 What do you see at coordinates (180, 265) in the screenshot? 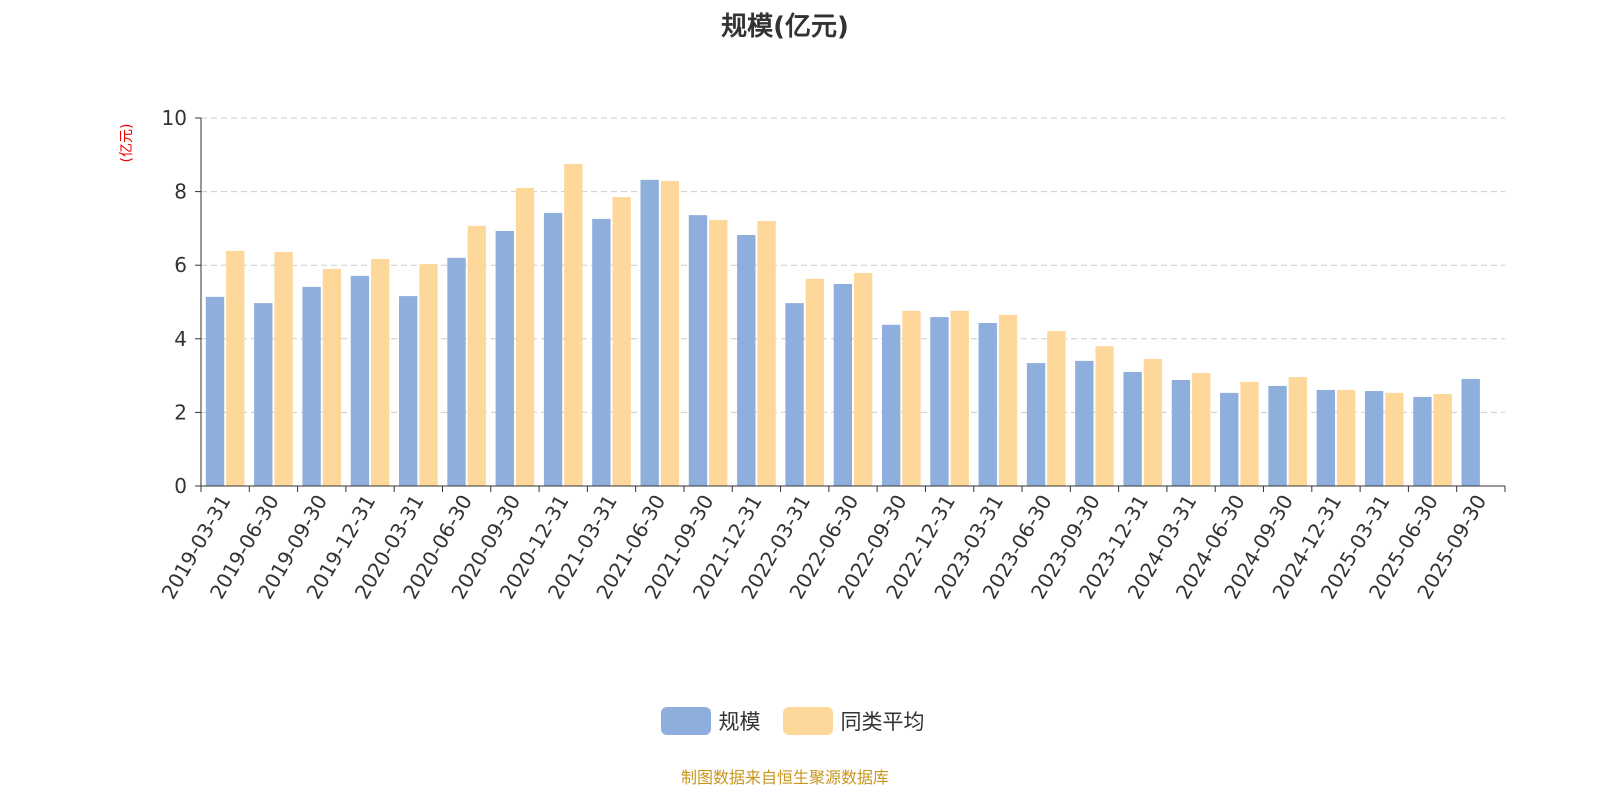
I see `y-tick-label: 6` at bounding box center [180, 265].